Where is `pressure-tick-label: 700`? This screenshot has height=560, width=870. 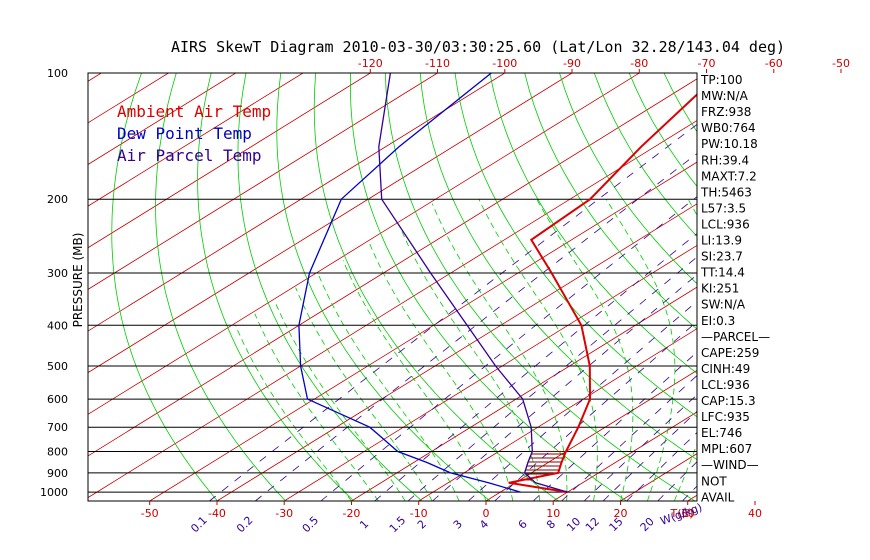 pressure-tick-label: 700 is located at coordinates (57, 427).